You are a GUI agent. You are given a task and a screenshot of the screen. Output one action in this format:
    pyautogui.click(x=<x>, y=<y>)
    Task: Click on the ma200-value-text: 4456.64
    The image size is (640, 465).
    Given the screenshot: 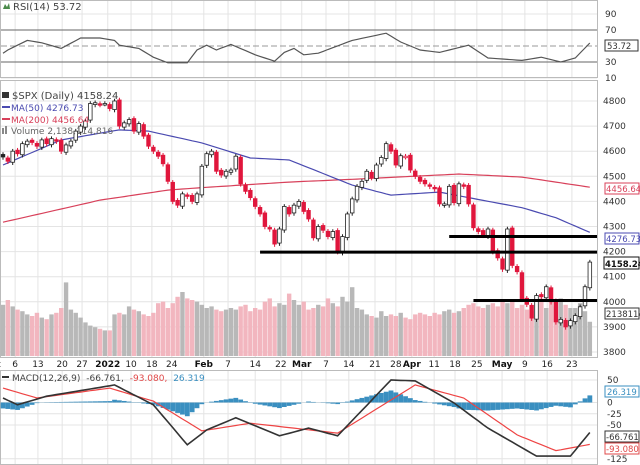 What is the action you would take?
    pyautogui.click(x=623, y=190)
    